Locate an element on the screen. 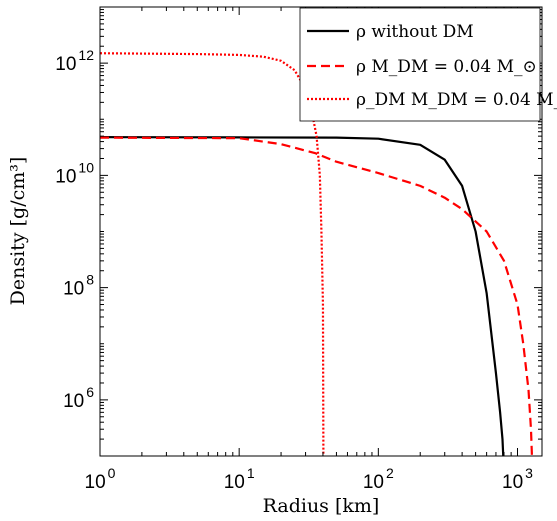 The height and width of the screenshot is (521, 557). legend-label-rho-dm-density: ρ_DM M_DM = 0.04 M_⊙ is located at coordinates (456, 100).